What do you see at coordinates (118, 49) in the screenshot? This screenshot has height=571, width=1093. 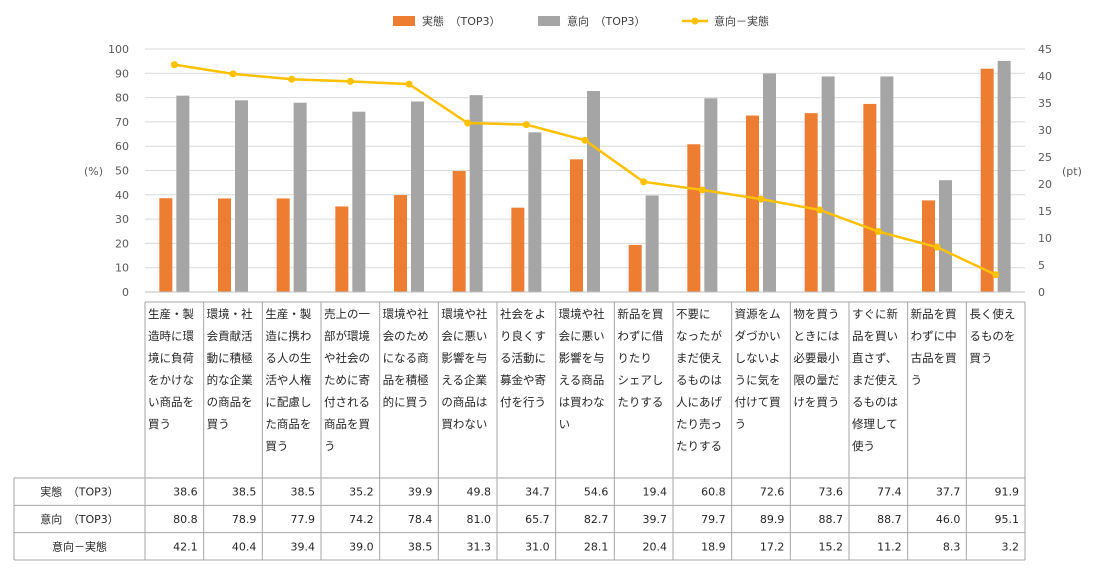 I see `y-left-tick-label: 100` at bounding box center [118, 49].